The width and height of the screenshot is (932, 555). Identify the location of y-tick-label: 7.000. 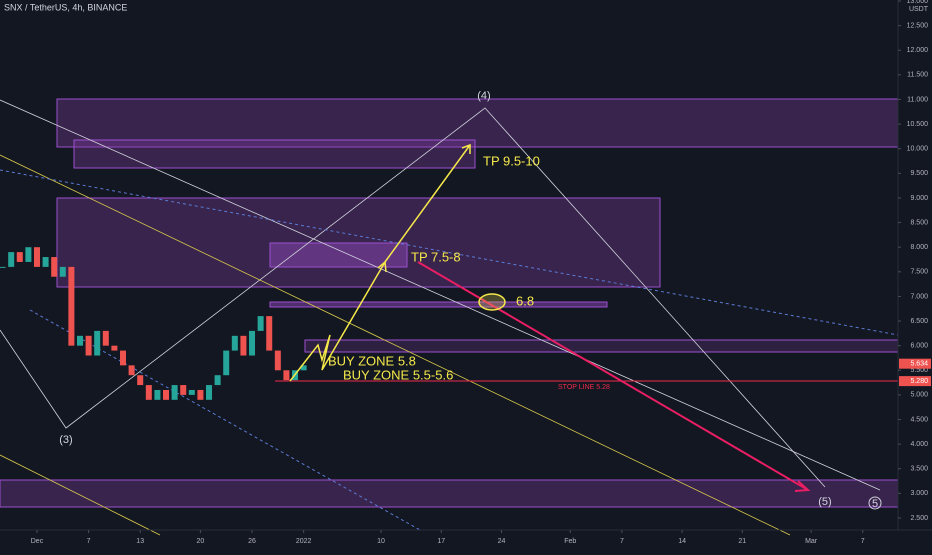
(919, 296).